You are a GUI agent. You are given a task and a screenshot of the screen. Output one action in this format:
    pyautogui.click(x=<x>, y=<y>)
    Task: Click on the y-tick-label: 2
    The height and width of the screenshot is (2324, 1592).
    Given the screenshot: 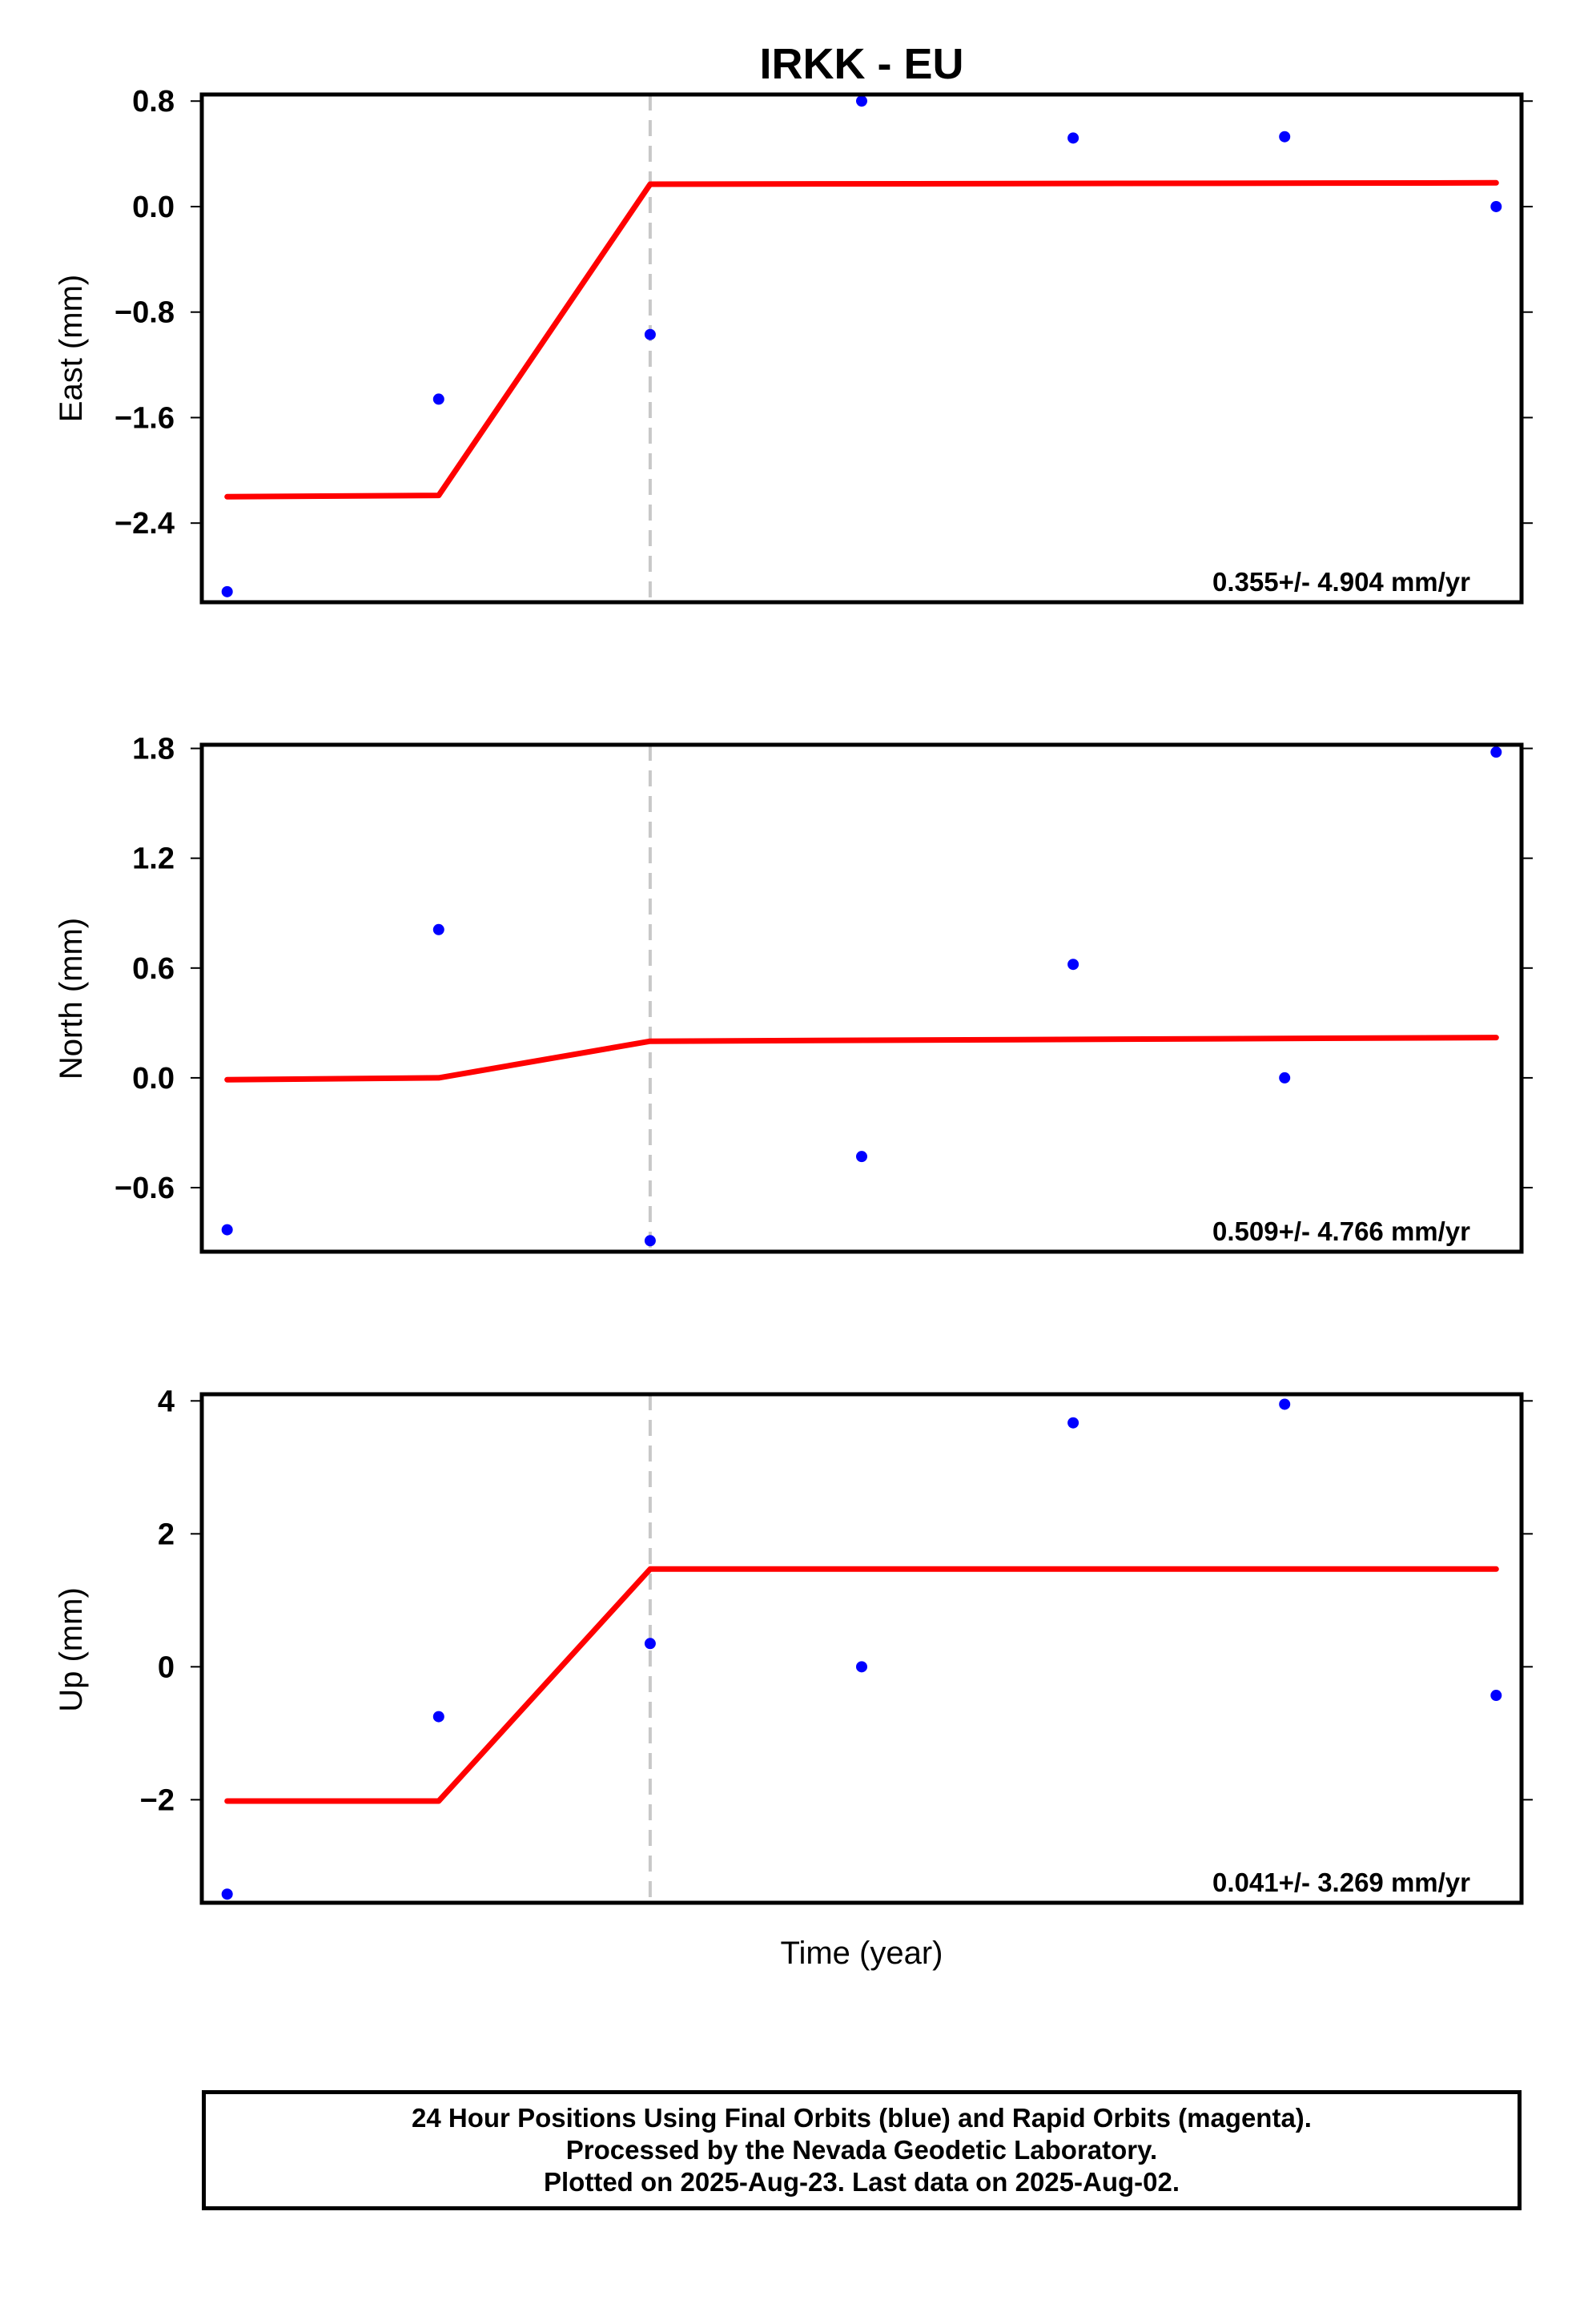 What is the action you would take?
    pyautogui.click(x=166, y=1534)
    